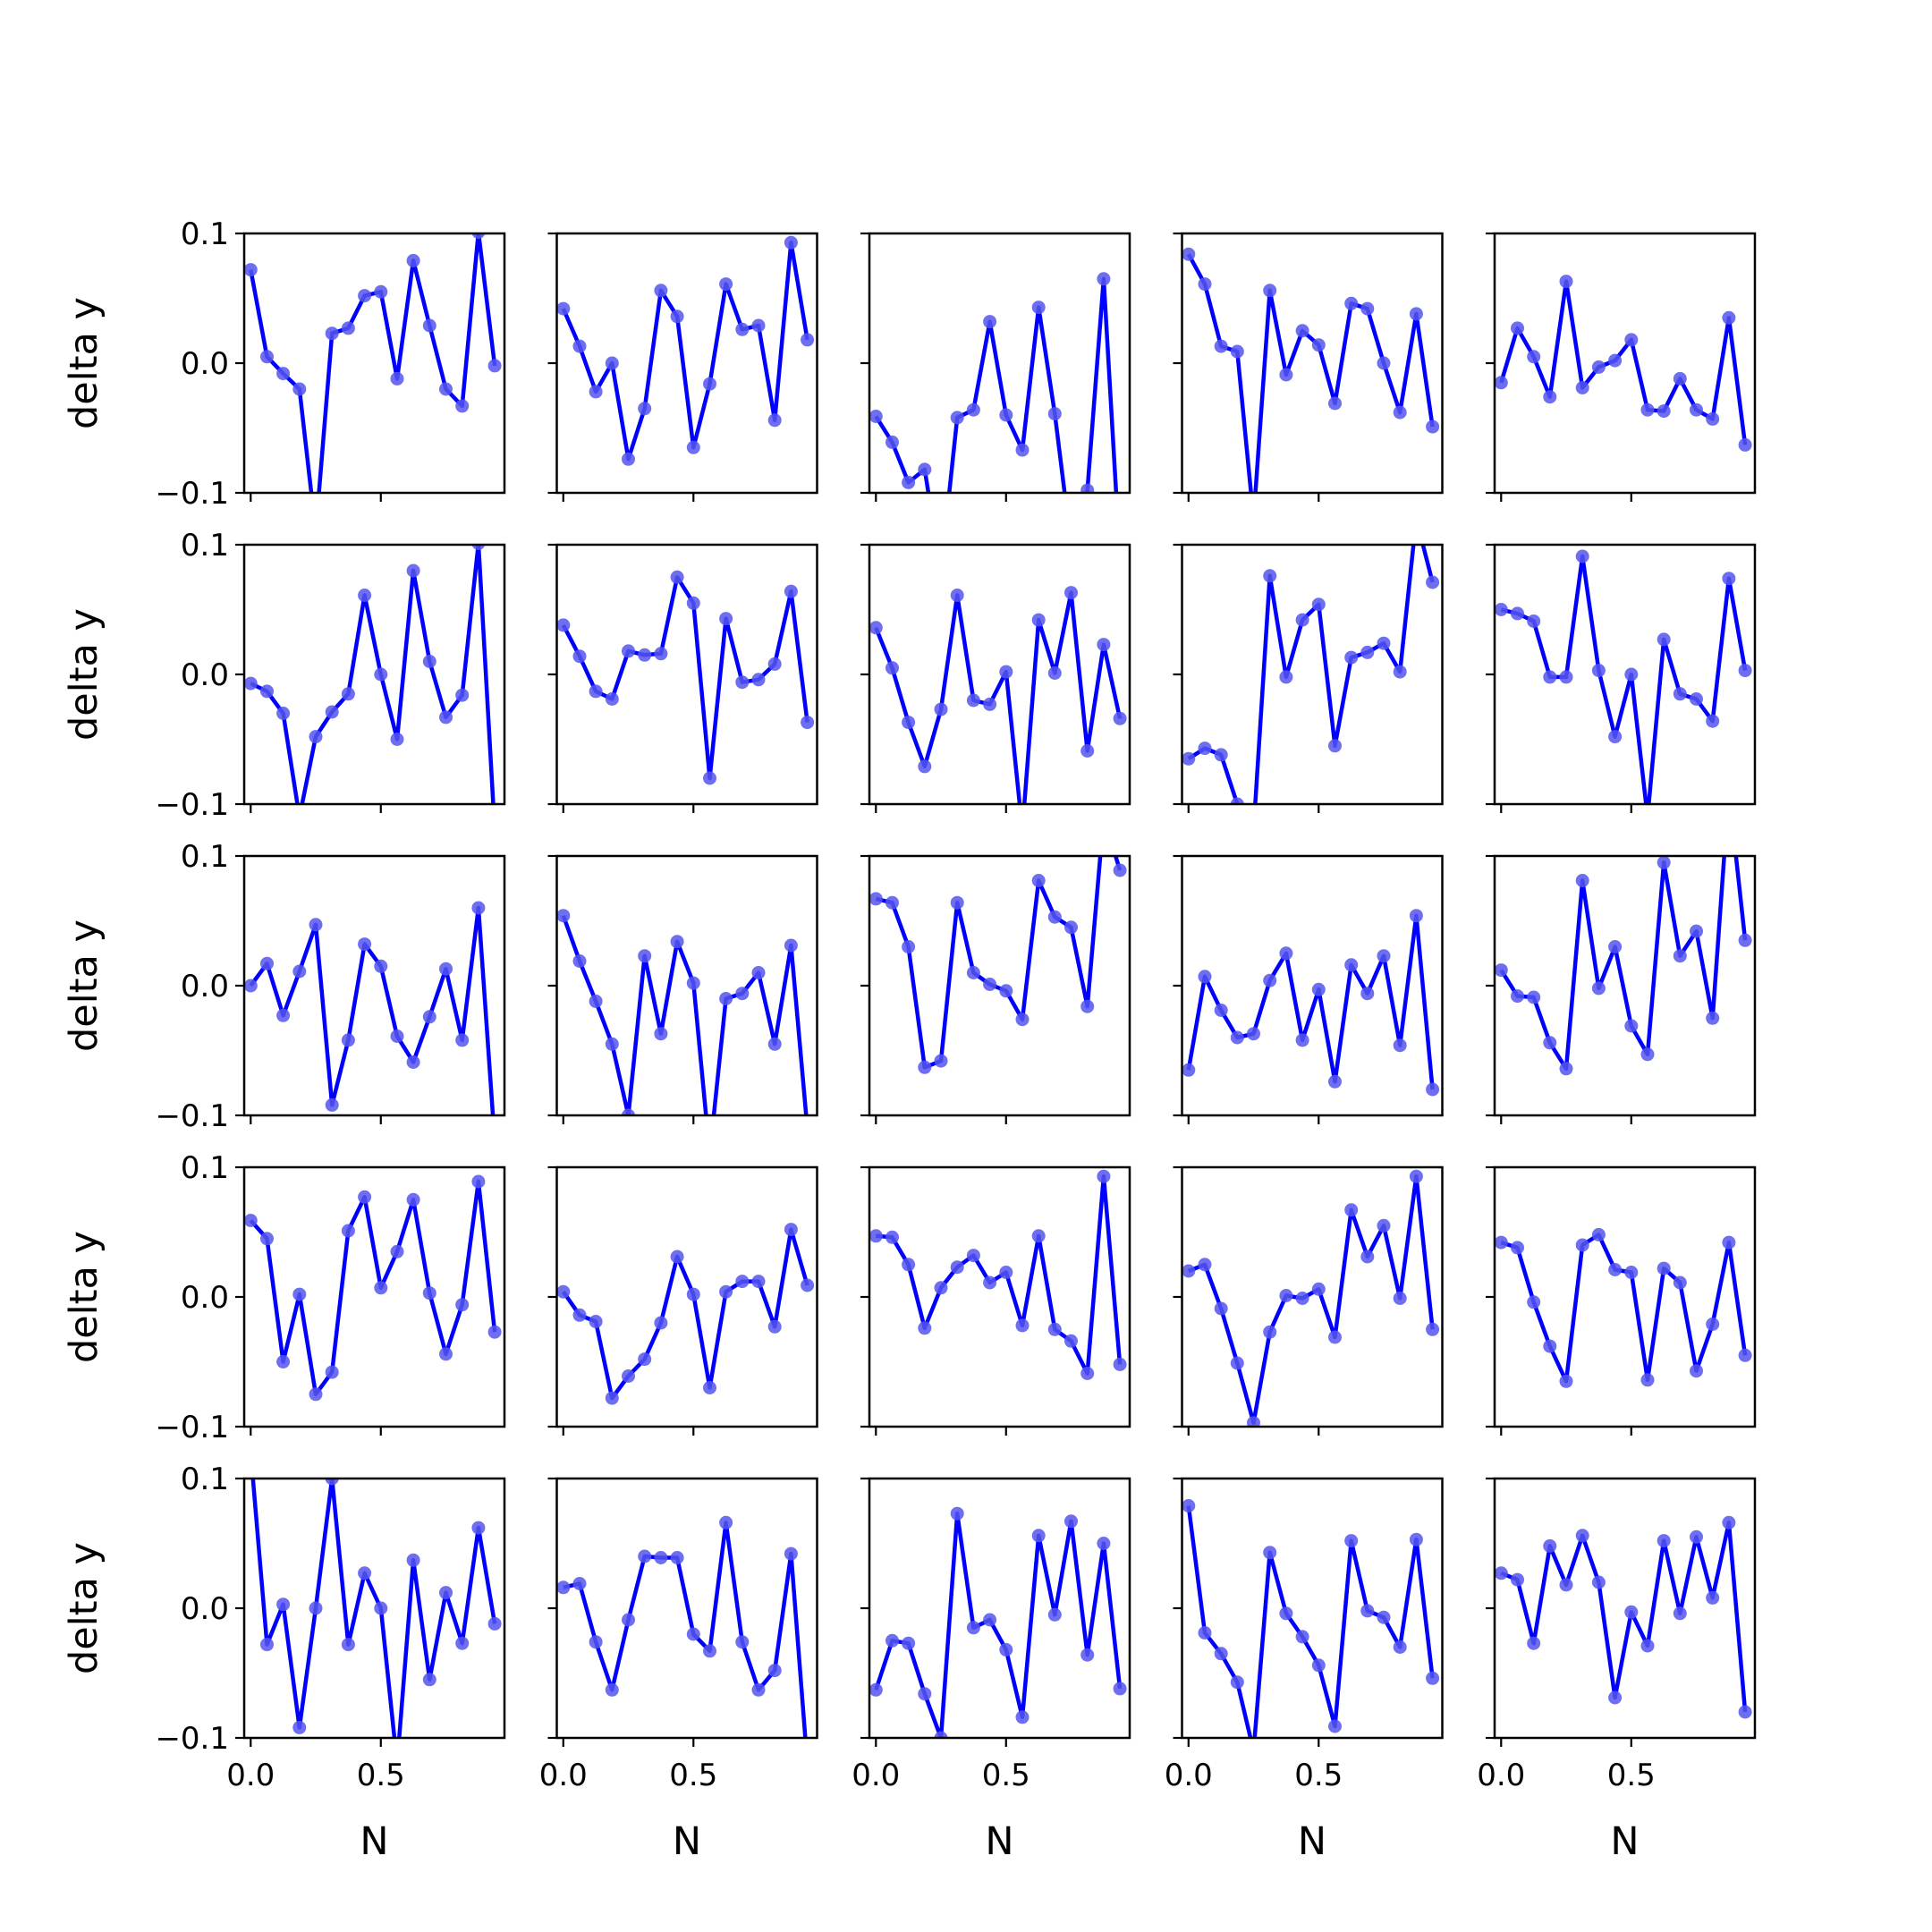  What do you see at coordinates (687, 1841) in the screenshot?
I see `x-axis-label: N` at bounding box center [687, 1841].